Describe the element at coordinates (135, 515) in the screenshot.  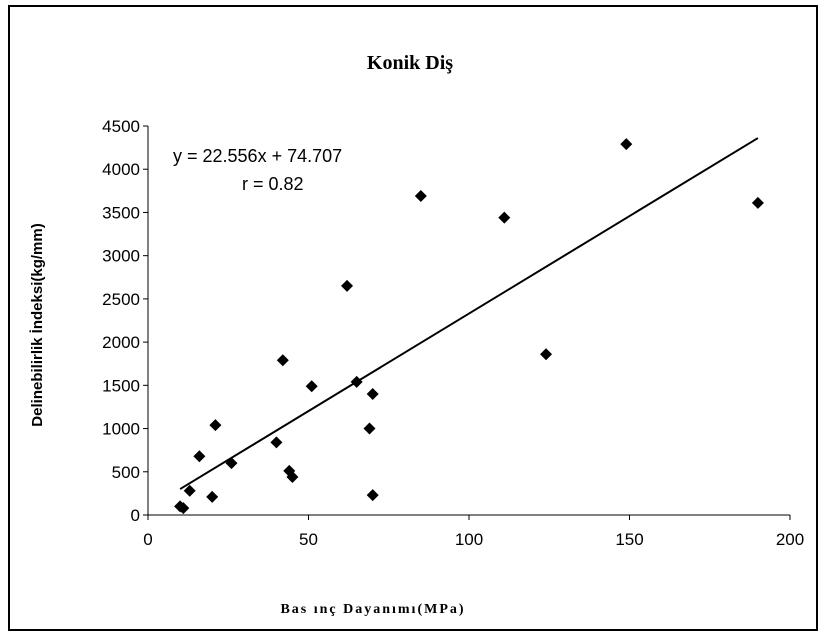
I see `y-tick-label: 0` at that location.